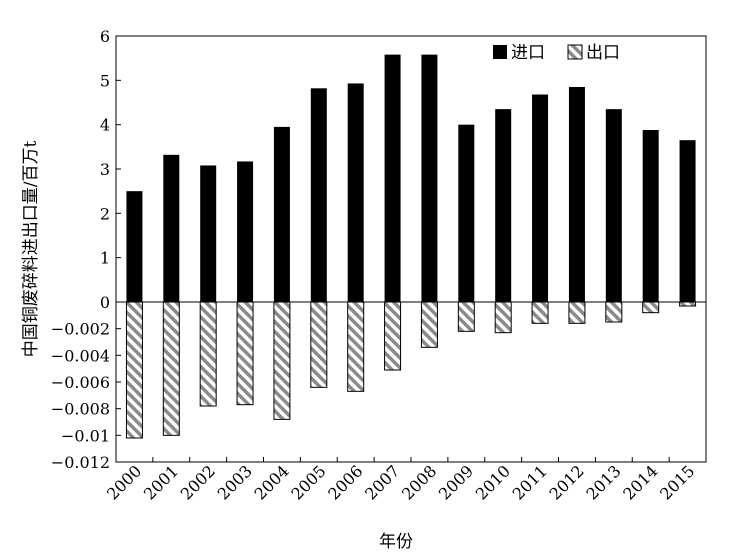  Describe the element at coordinates (466, 316) in the screenshot. I see `bar-export-2009` at that location.